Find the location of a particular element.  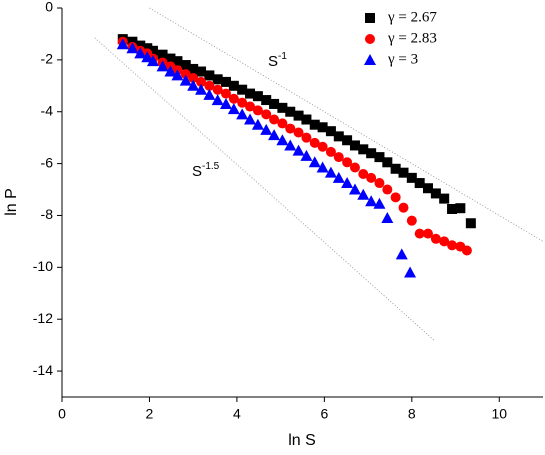

y-tick-label: 0 is located at coordinates (49, 7).